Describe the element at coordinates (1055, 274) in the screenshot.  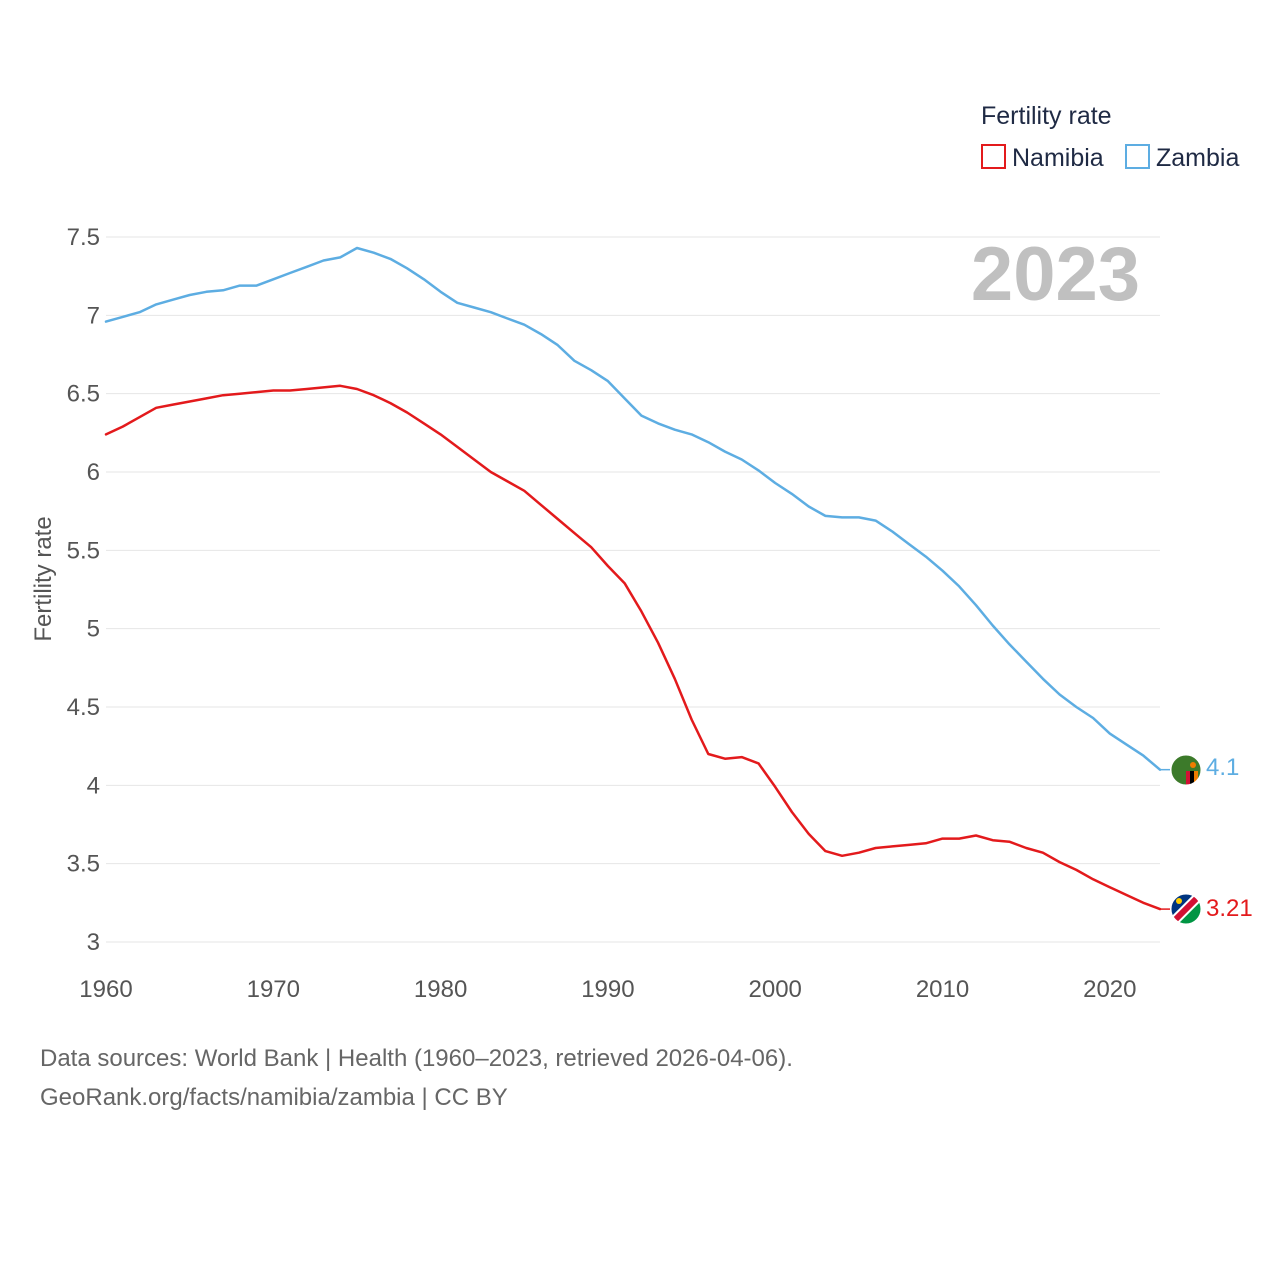
I see `year-watermark: 2023` at that location.